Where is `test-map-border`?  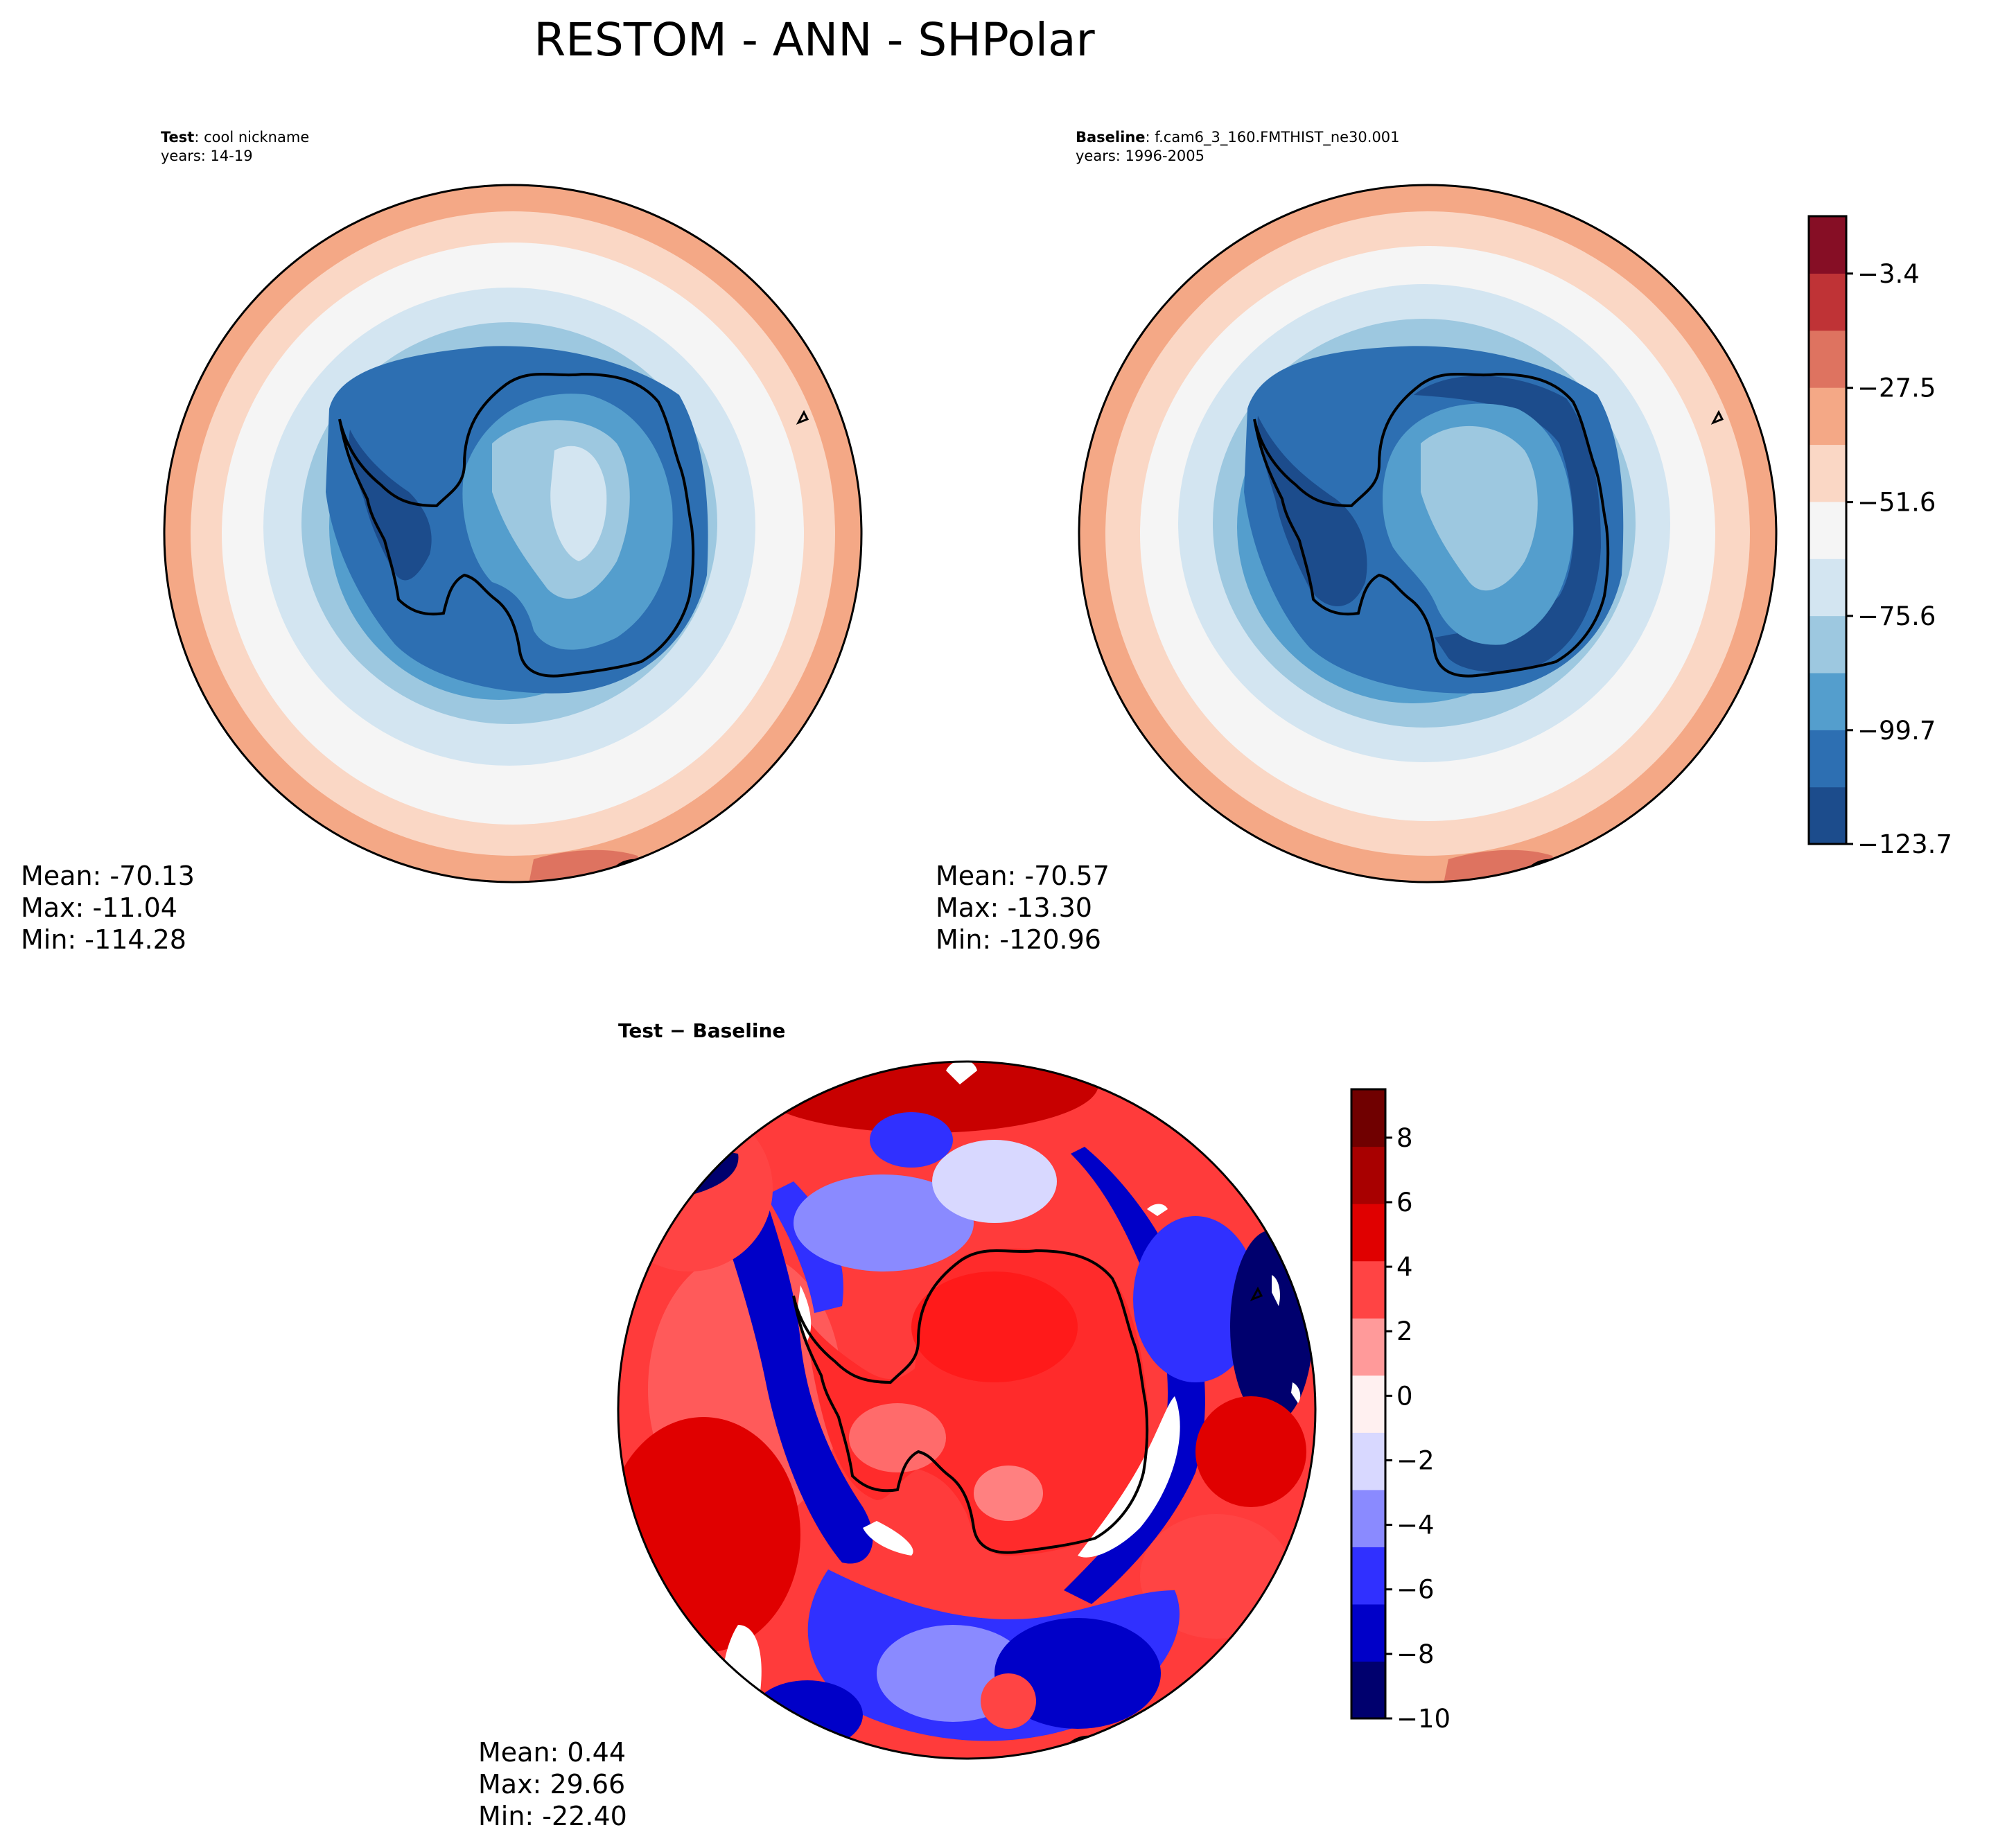 test-map-border is located at coordinates (513, 533).